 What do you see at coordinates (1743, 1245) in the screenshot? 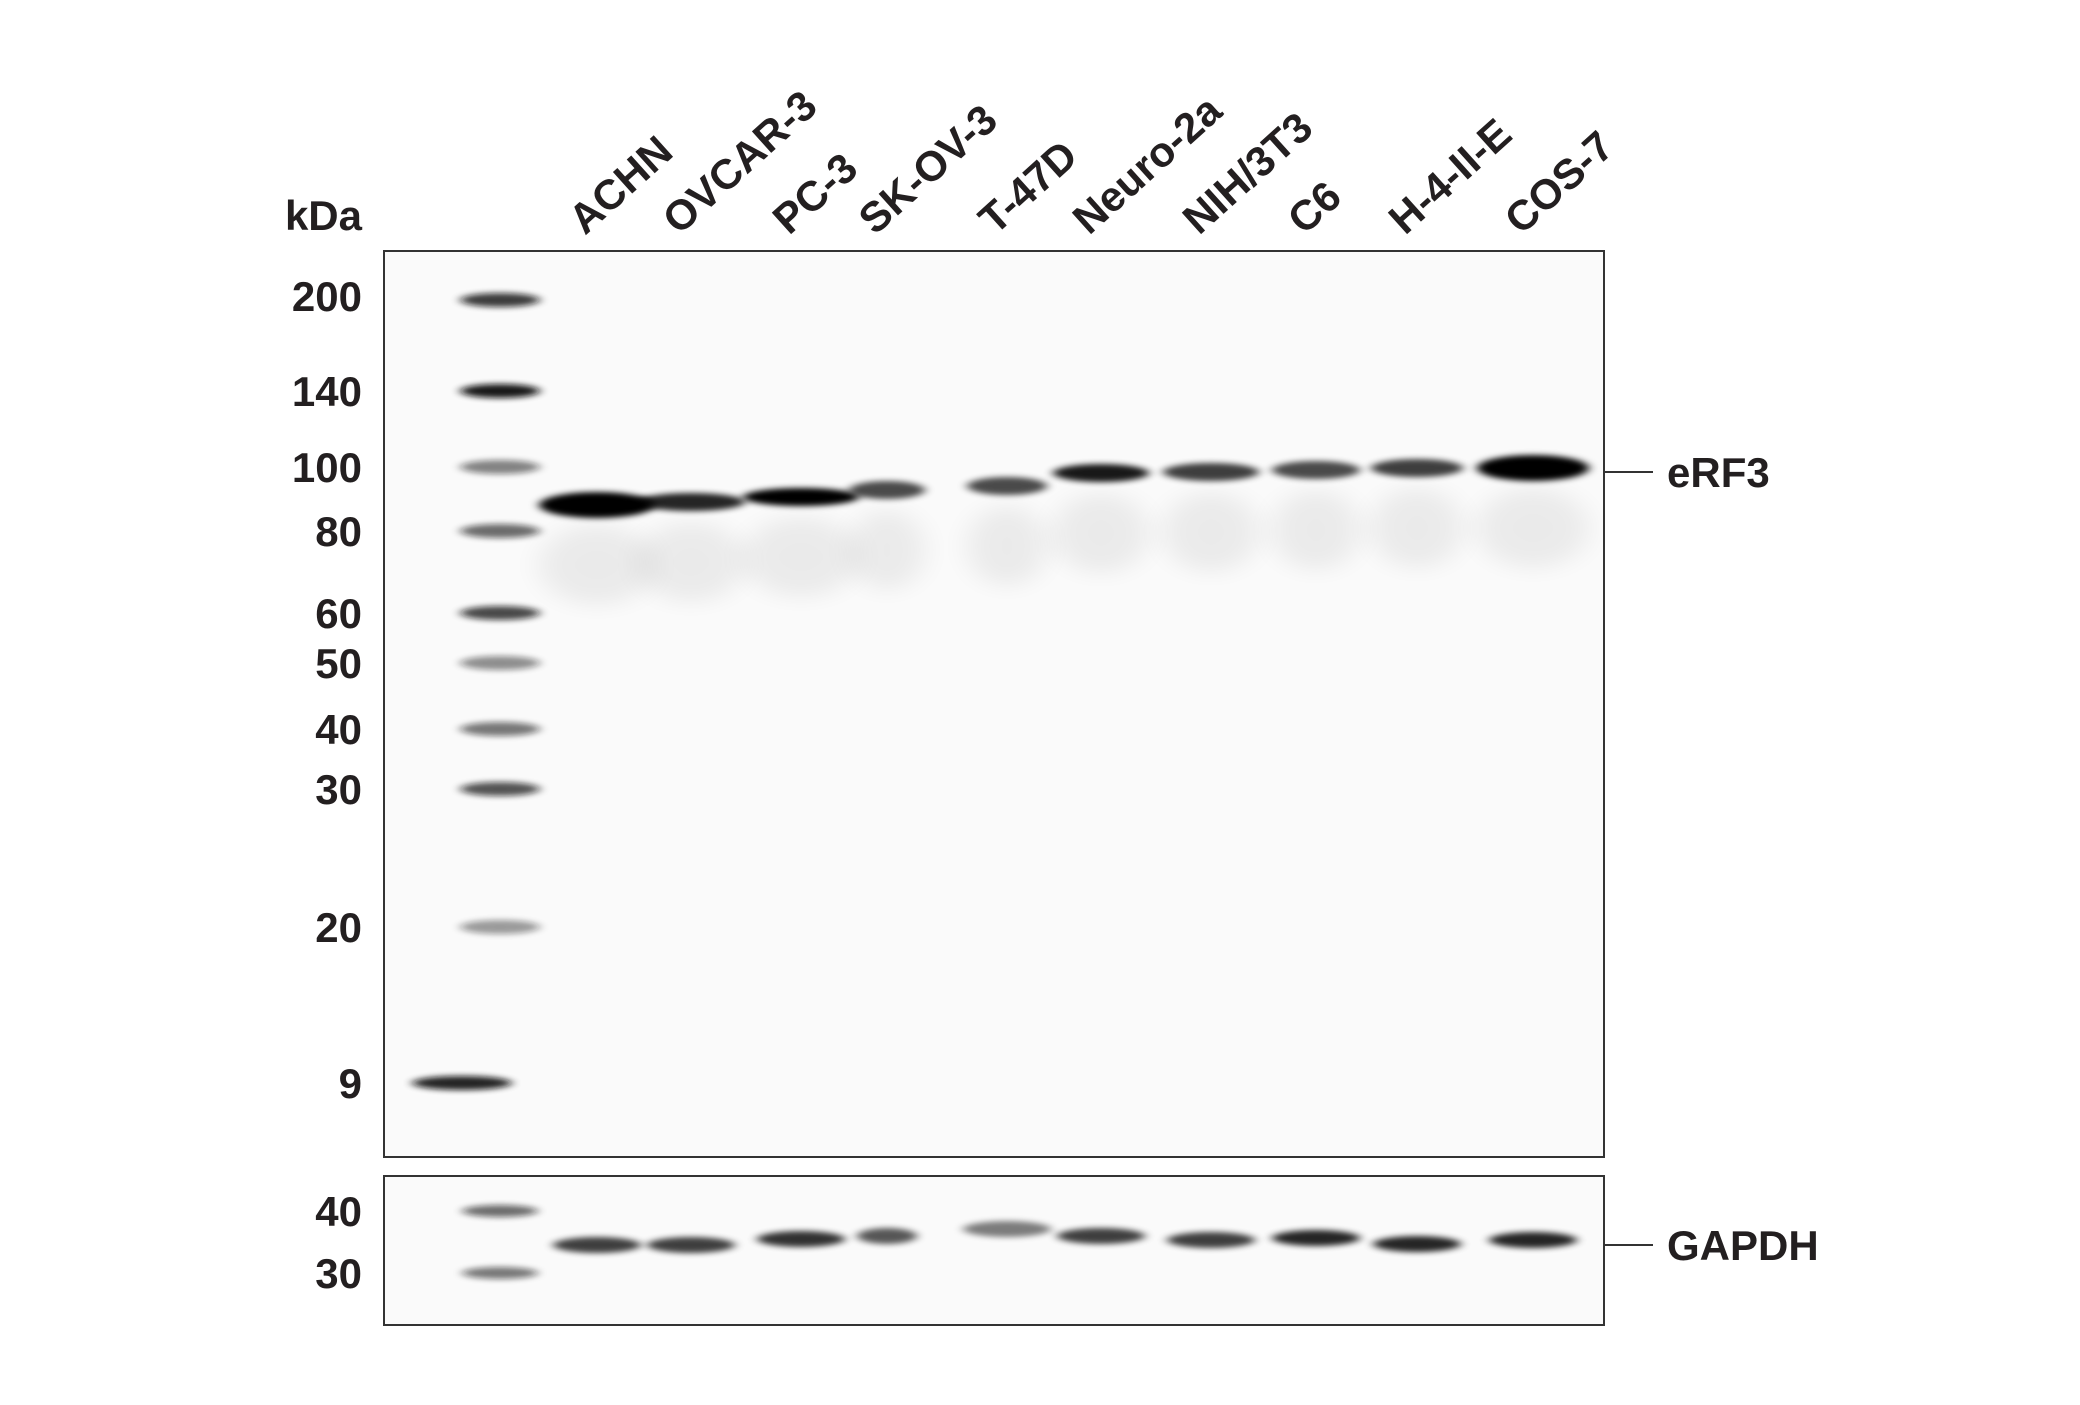
I see `target-label: GAPDH` at bounding box center [1743, 1245].